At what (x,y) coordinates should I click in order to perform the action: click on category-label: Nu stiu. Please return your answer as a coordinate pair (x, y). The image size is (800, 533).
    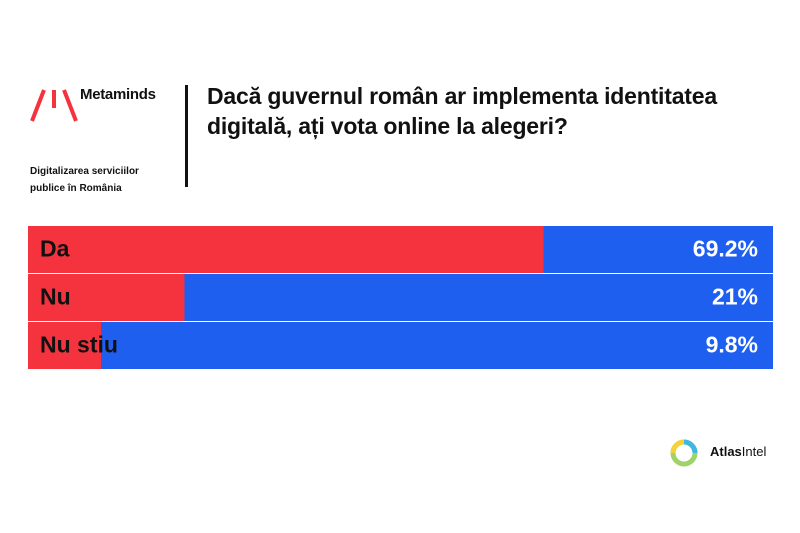
    Looking at the image, I should click on (79, 345).